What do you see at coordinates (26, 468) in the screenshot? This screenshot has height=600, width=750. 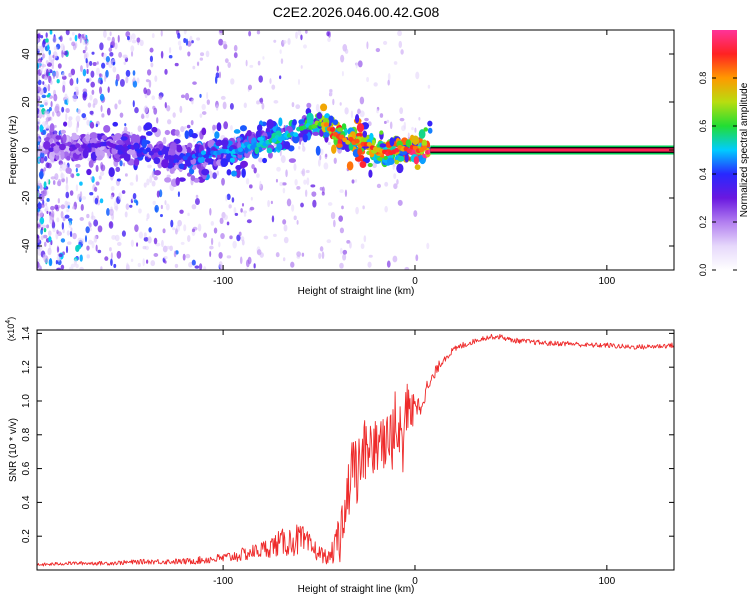 I see `y-tick-label: 0.6` at bounding box center [26, 468].